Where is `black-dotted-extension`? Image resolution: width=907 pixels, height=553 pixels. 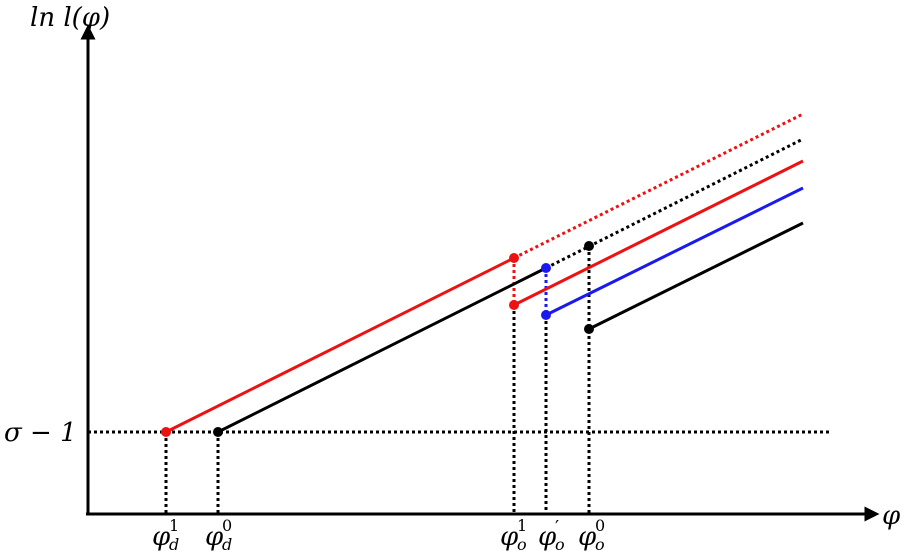
black-dotted-extension is located at coordinates (674, 203).